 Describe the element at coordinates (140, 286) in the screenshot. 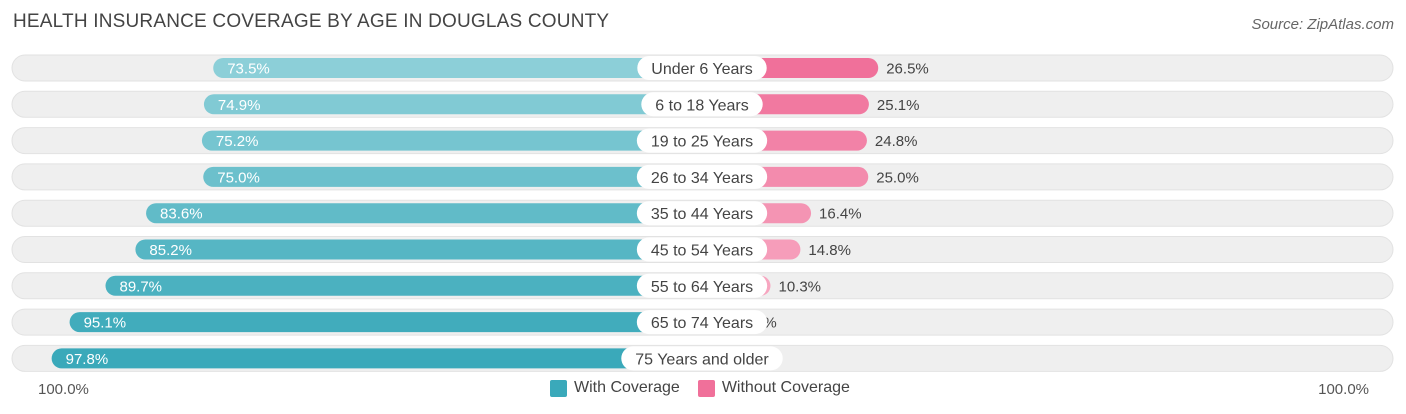

I see `value-label-with-coverage: 89.7%` at that location.